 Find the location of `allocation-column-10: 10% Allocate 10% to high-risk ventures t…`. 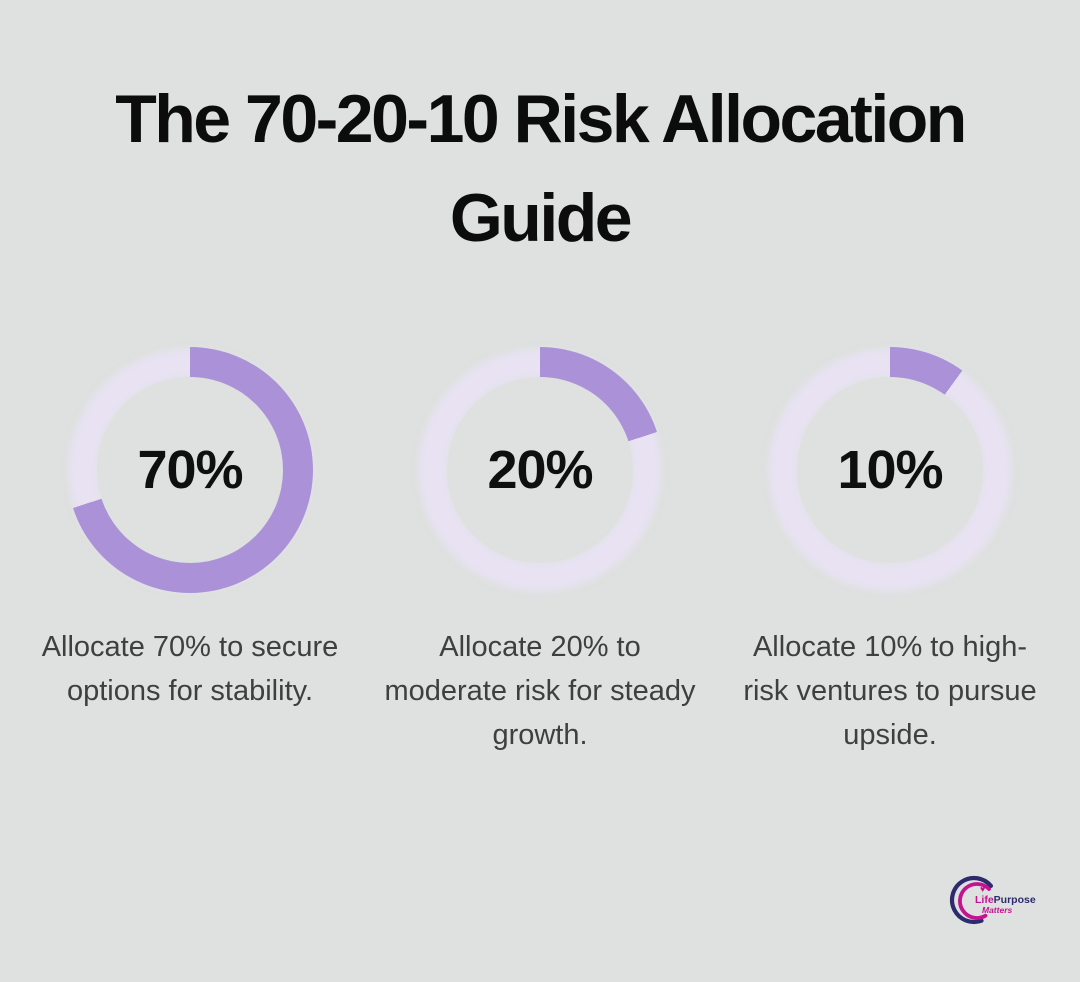

allocation-column-10: 10% Allocate 10% to high-risk ventures t… is located at coordinates (890, 552).